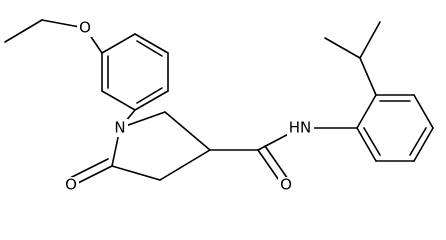  I want to click on amide-oxygen: O, so click(286, 185).